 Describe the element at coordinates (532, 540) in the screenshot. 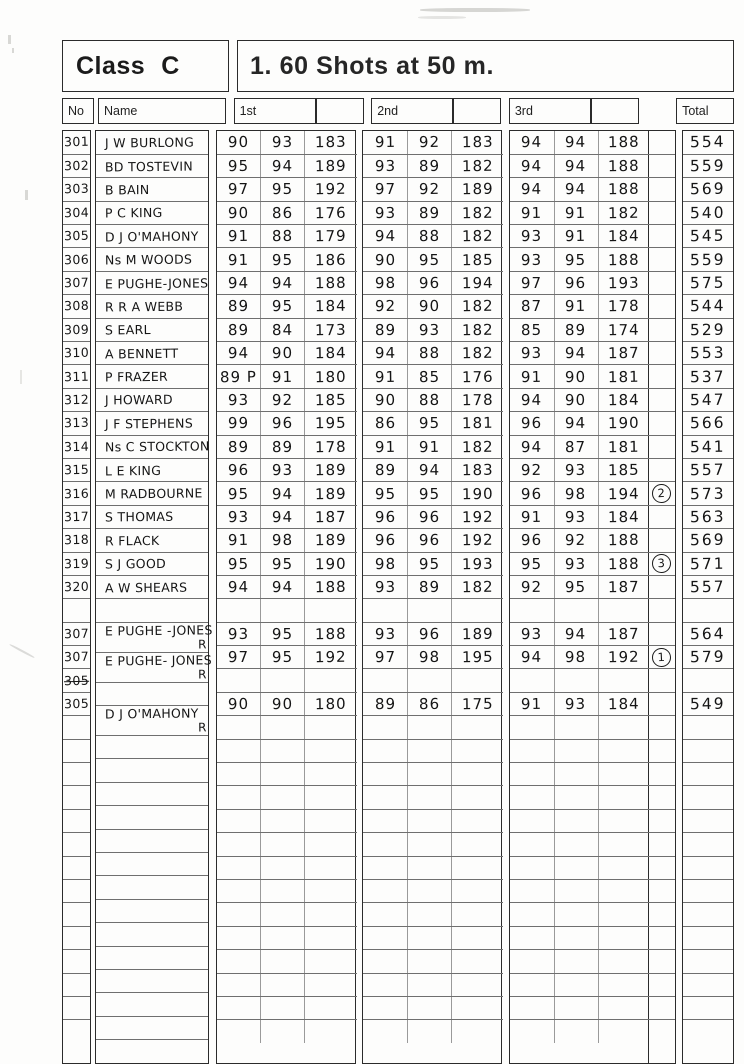

I see `third-score-a: 96` at that location.